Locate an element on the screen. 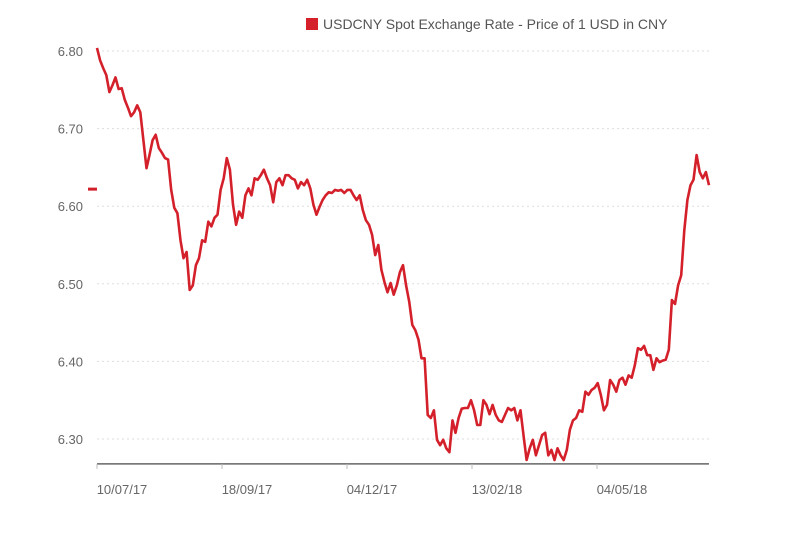  x-axis: 10/07/17 18/09/17 04/12/17 13/02/18 04/05/18 is located at coordinates (402, 480).